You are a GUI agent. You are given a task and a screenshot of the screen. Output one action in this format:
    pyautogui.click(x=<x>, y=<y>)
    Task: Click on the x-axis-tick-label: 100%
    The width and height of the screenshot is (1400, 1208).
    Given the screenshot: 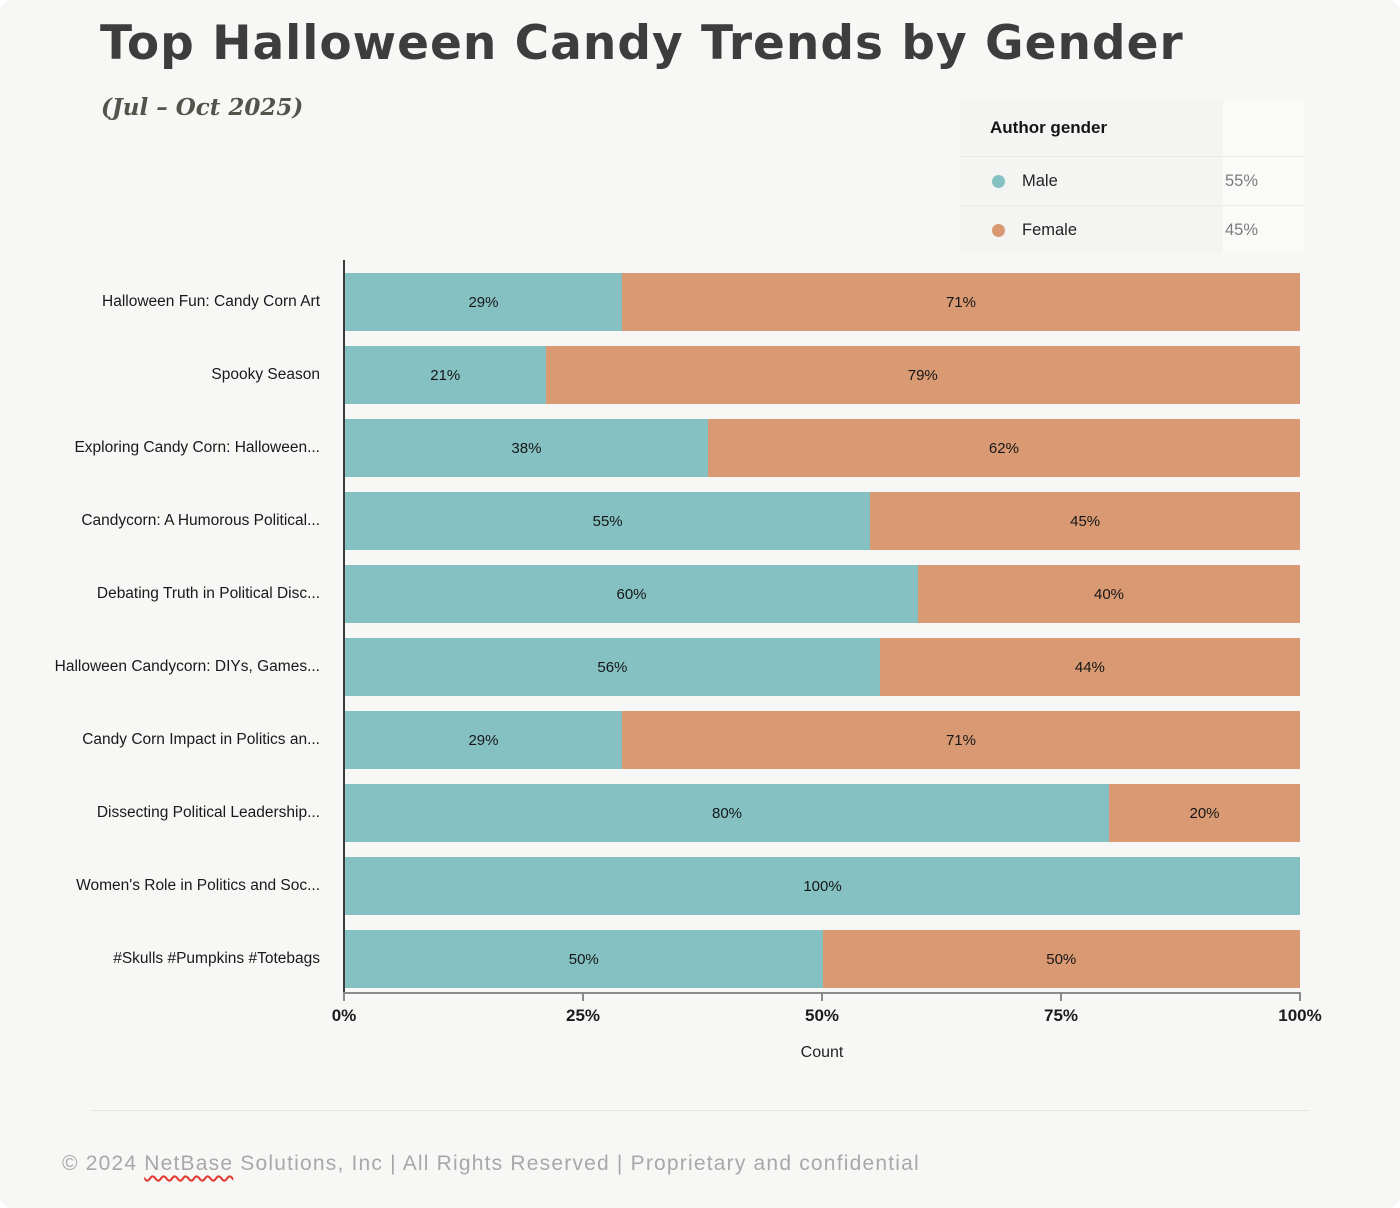 What is the action you would take?
    pyautogui.click(x=1300, y=1015)
    